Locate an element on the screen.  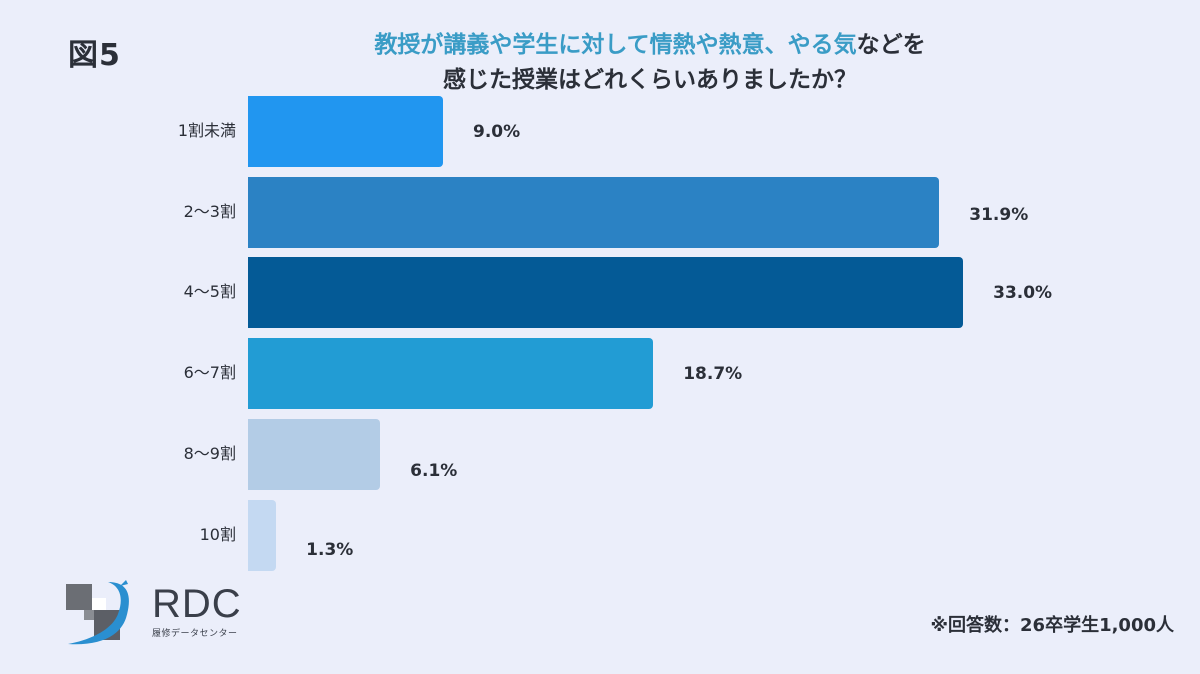
category-label: 8〜9割 is located at coordinates (209, 453).